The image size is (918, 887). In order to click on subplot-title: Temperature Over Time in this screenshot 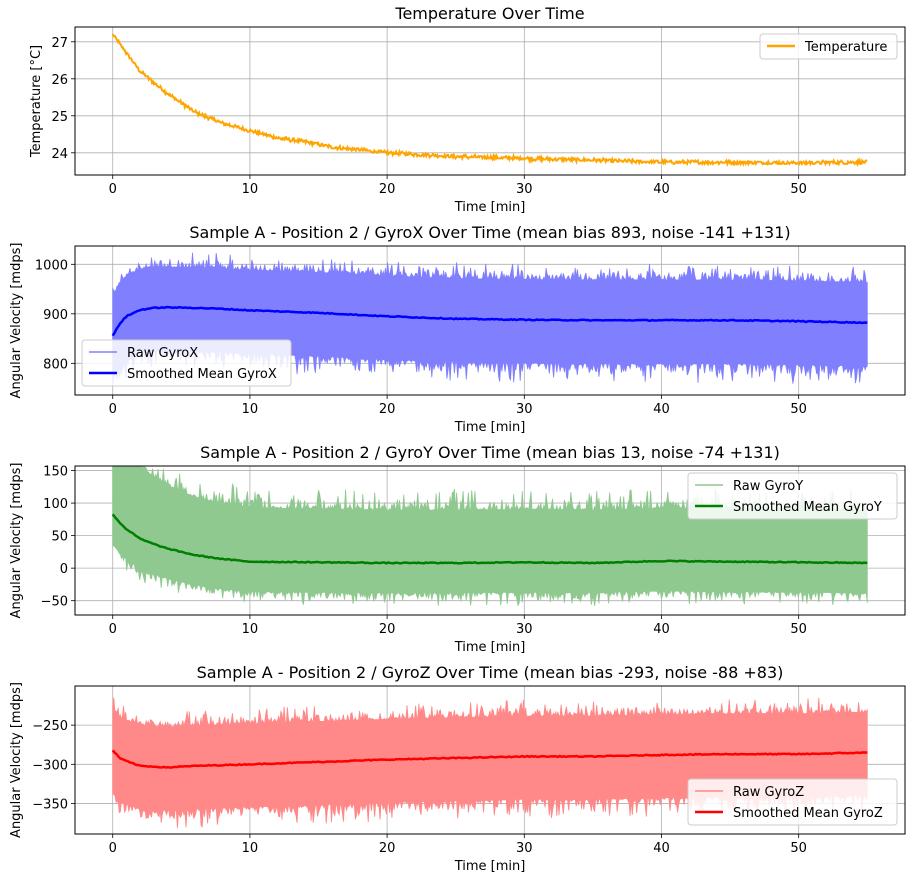, I will do `click(489, 13)`.